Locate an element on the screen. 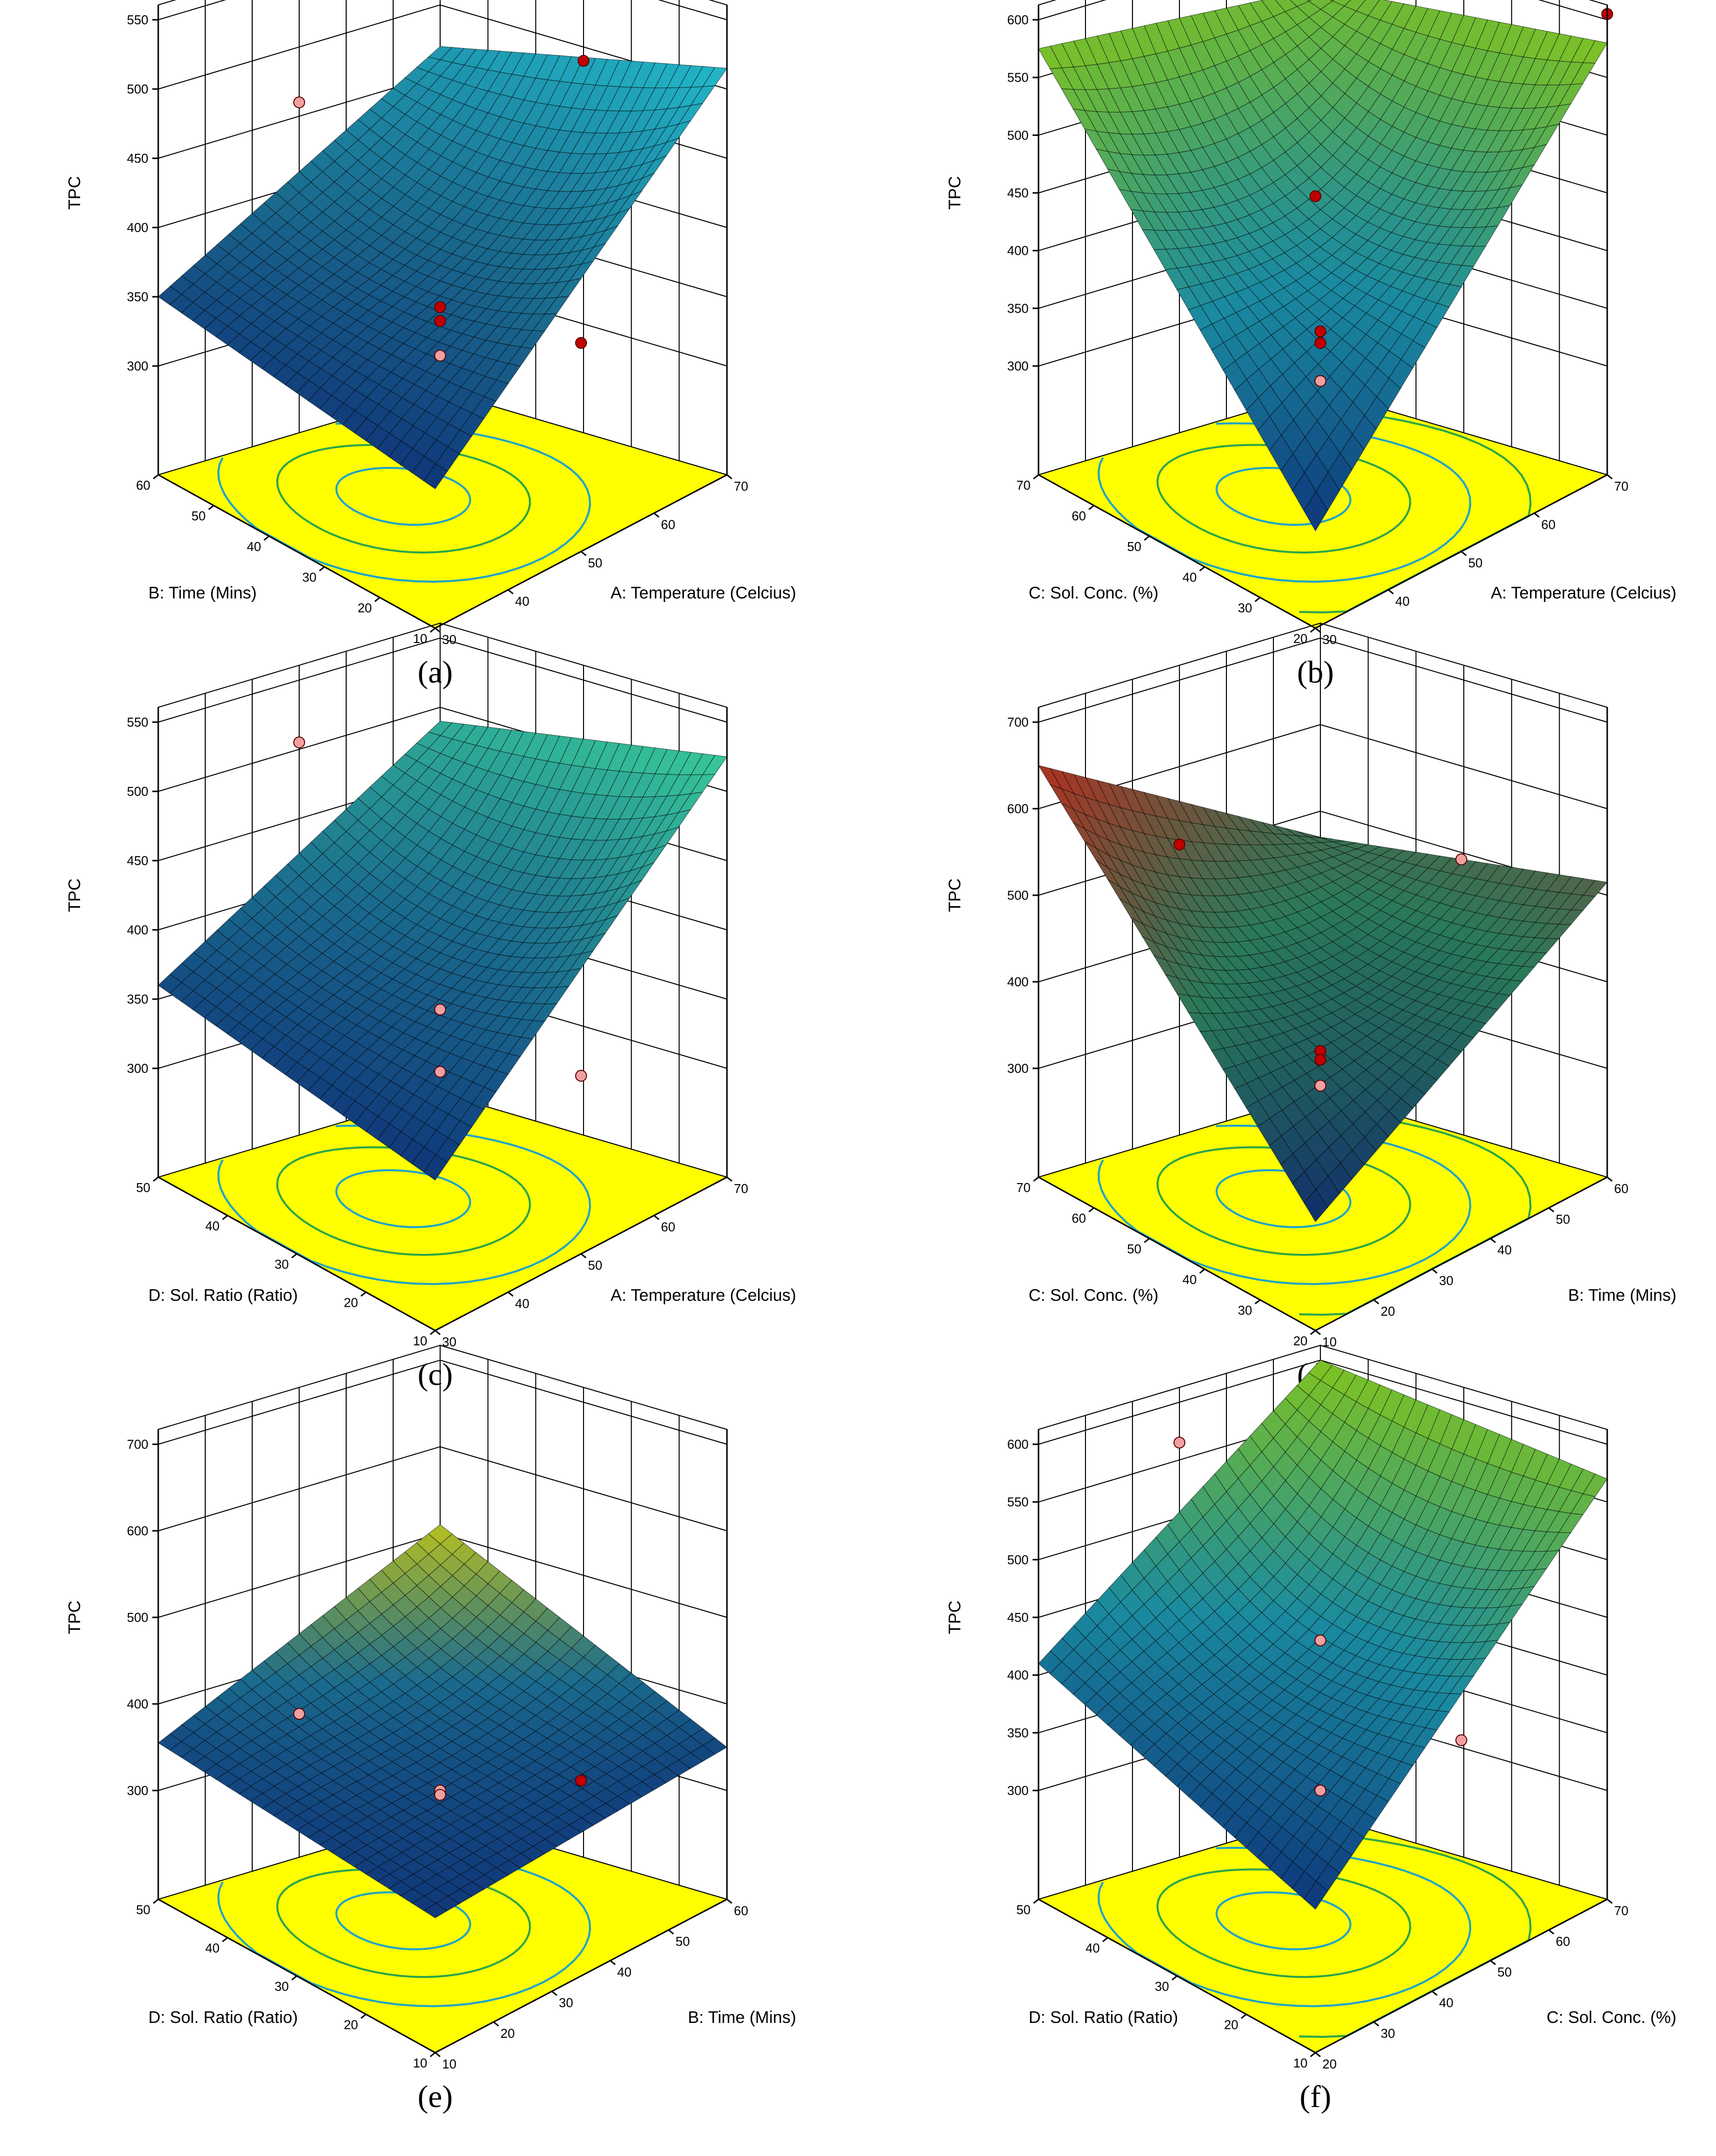  left-axis-label: D: Sol. Ratio (Ratio) is located at coordinates (223, 2018).